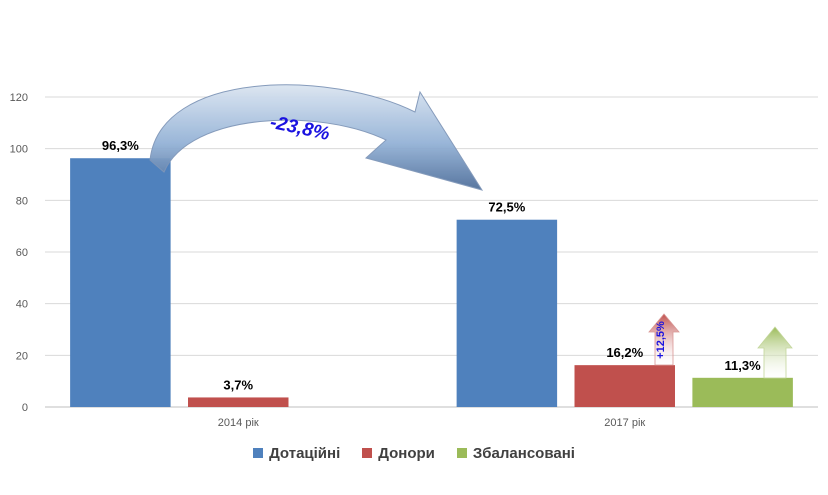  Describe the element at coordinates (775, 352) in the screenshot. I see `green-up-arrow-icon` at that location.